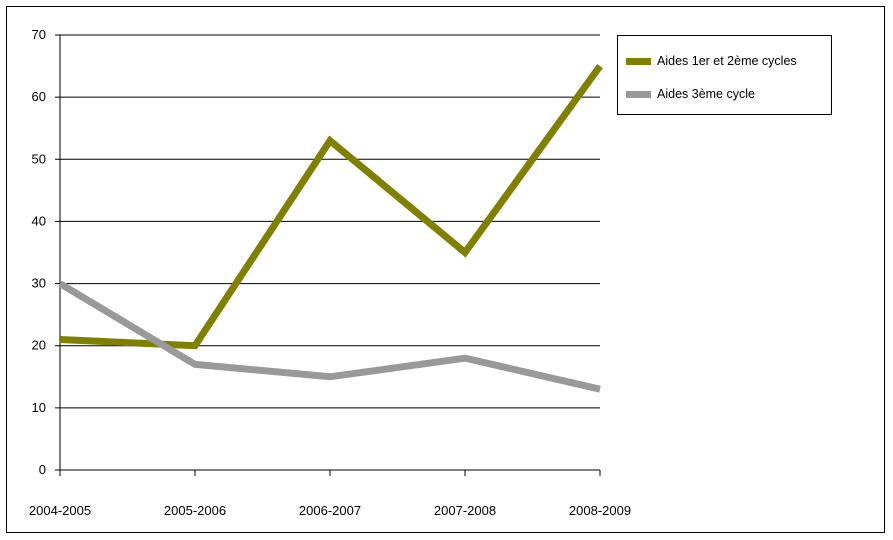 Image resolution: width=893 pixels, height=540 pixels. What do you see at coordinates (39, 96) in the screenshot?
I see `y-tick-label: 60` at bounding box center [39, 96].